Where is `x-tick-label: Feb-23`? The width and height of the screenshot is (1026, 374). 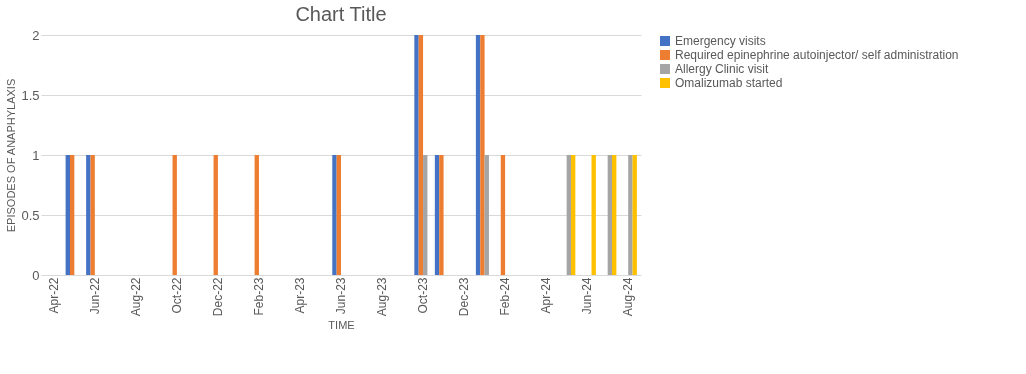 x-tick-label: Feb-23 is located at coordinates (258, 296).